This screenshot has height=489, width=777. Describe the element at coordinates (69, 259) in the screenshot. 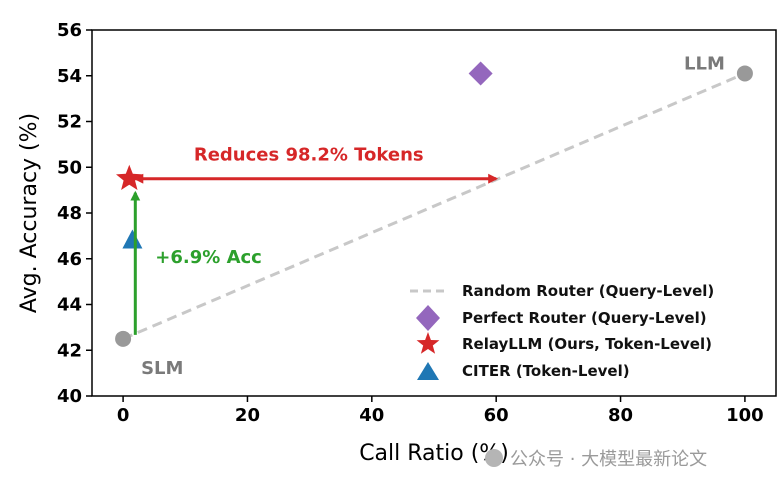

I see `y-tick-label: 46` at that location.